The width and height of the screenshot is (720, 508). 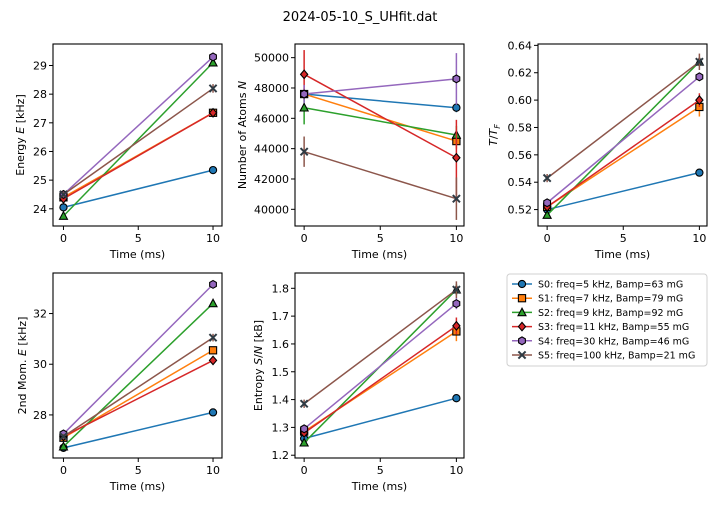 What do you see at coordinates (271, 58) in the screenshot?
I see `y-tick-label: 50000` at bounding box center [271, 58].